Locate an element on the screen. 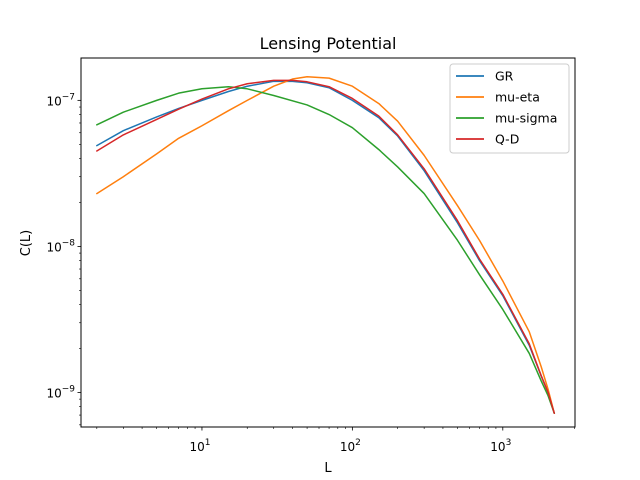 This screenshot has width=640, height=480. x-tick-label: 10³ is located at coordinates (500, 446).